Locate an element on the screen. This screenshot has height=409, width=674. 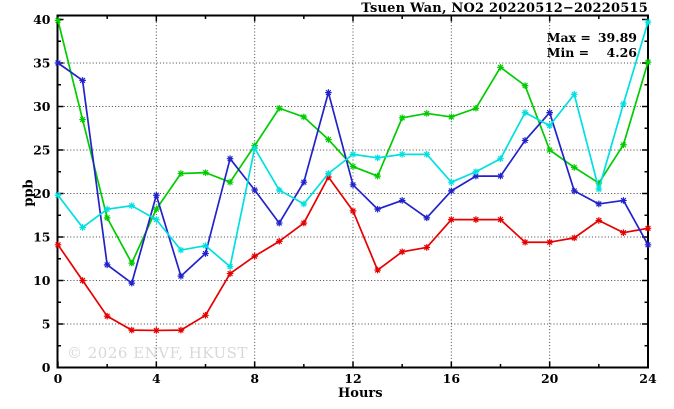
max-value: 39.89 is located at coordinates (617, 37).